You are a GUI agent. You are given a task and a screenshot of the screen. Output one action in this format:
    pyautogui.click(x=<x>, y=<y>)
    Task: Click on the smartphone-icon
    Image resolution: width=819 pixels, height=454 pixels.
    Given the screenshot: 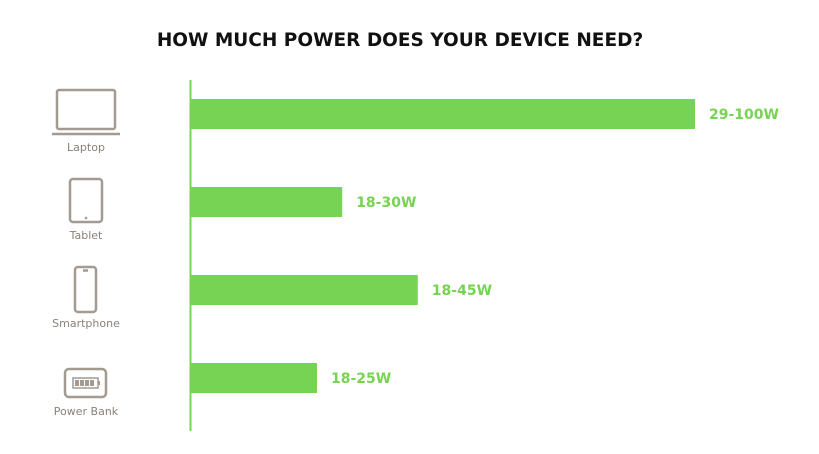 What is the action you would take?
    pyautogui.click(x=85, y=289)
    